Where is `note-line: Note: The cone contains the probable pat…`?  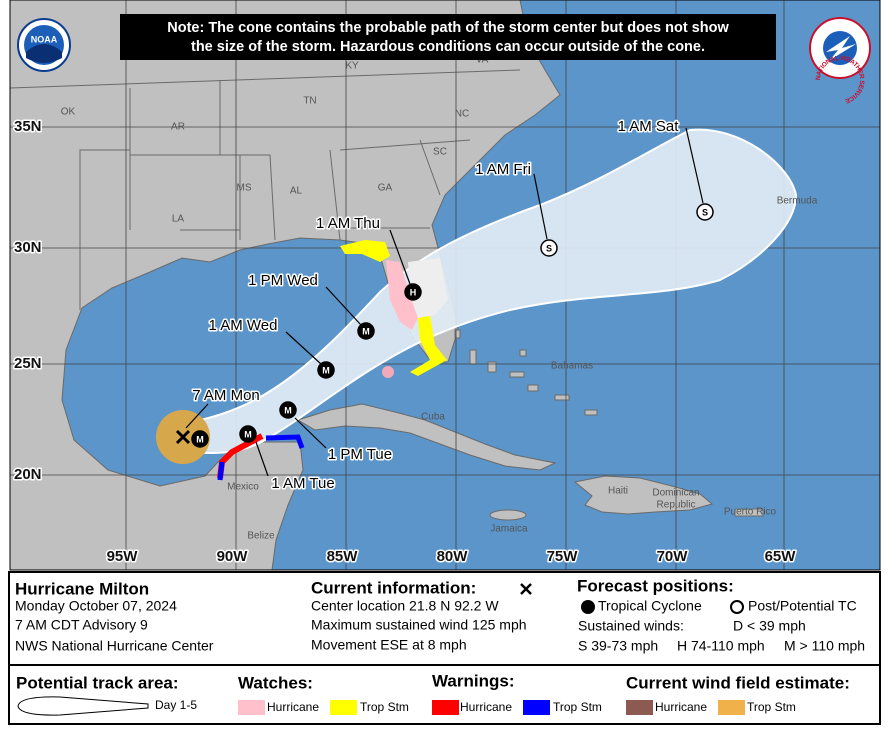 note-line: Note: The cone contains the probable pat… is located at coordinates (448, 28).